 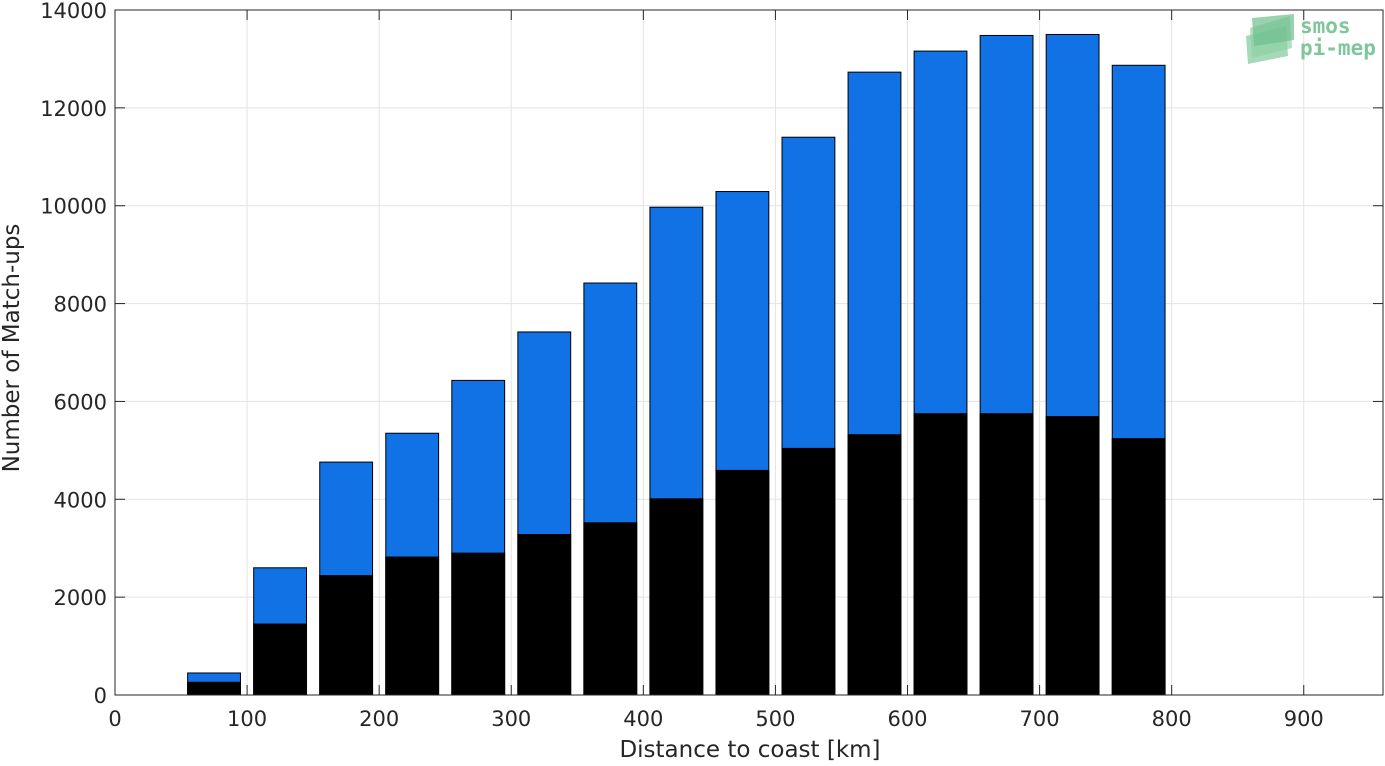 What do you see at coordinates (114, 719) in the screenshot?
I see `x-tick-label: 0` at bounding box center [114, 719].